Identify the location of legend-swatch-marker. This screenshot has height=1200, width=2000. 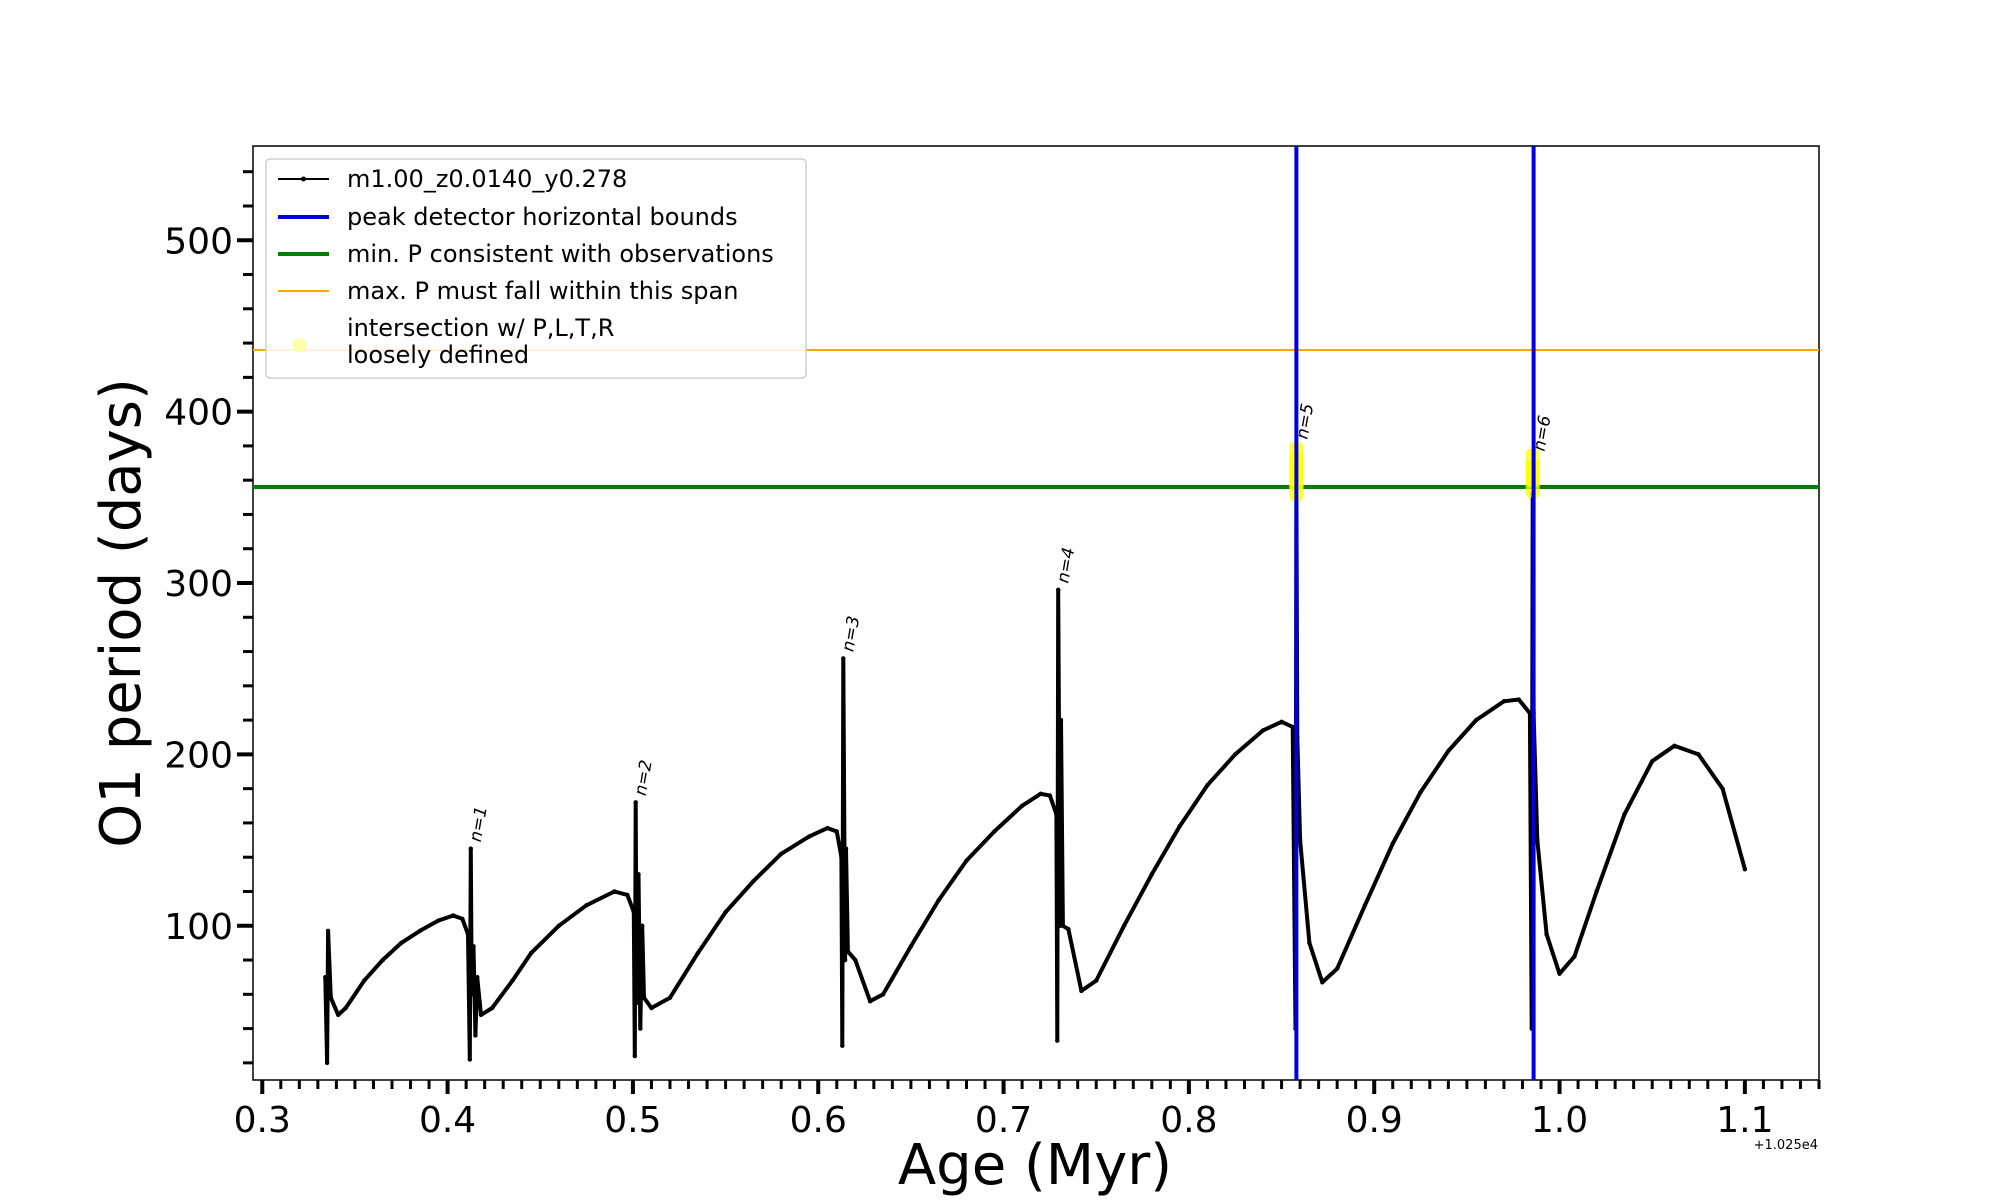
(303, 179).